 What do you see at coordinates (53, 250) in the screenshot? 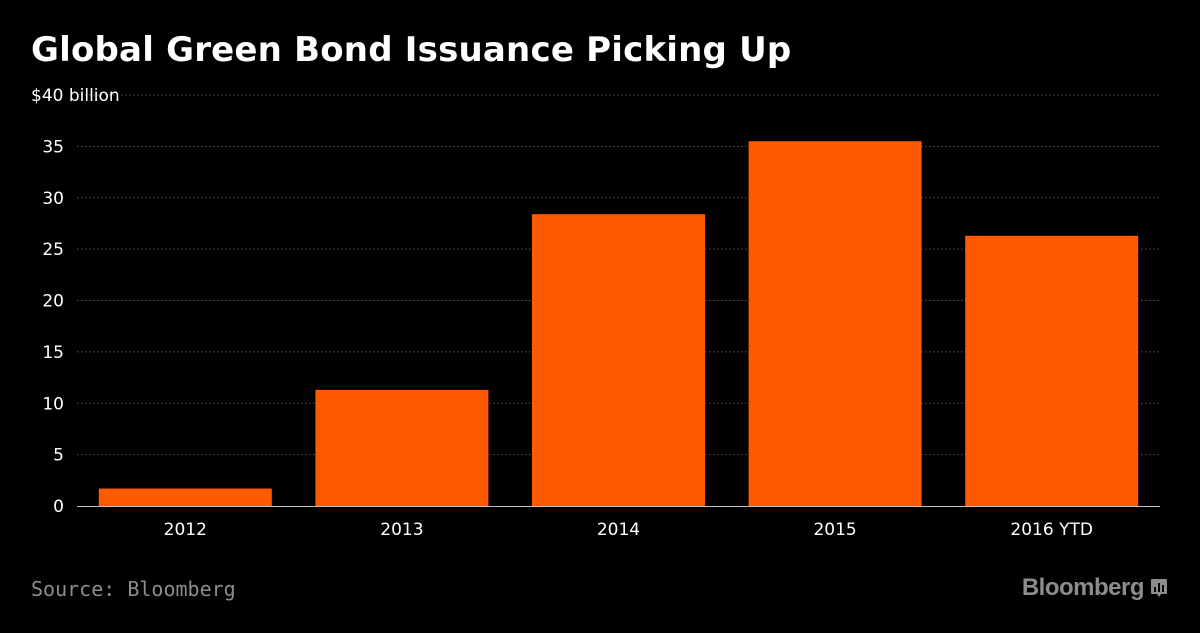
I see `y-tick-label: 25` at bounding box center [53, 250].